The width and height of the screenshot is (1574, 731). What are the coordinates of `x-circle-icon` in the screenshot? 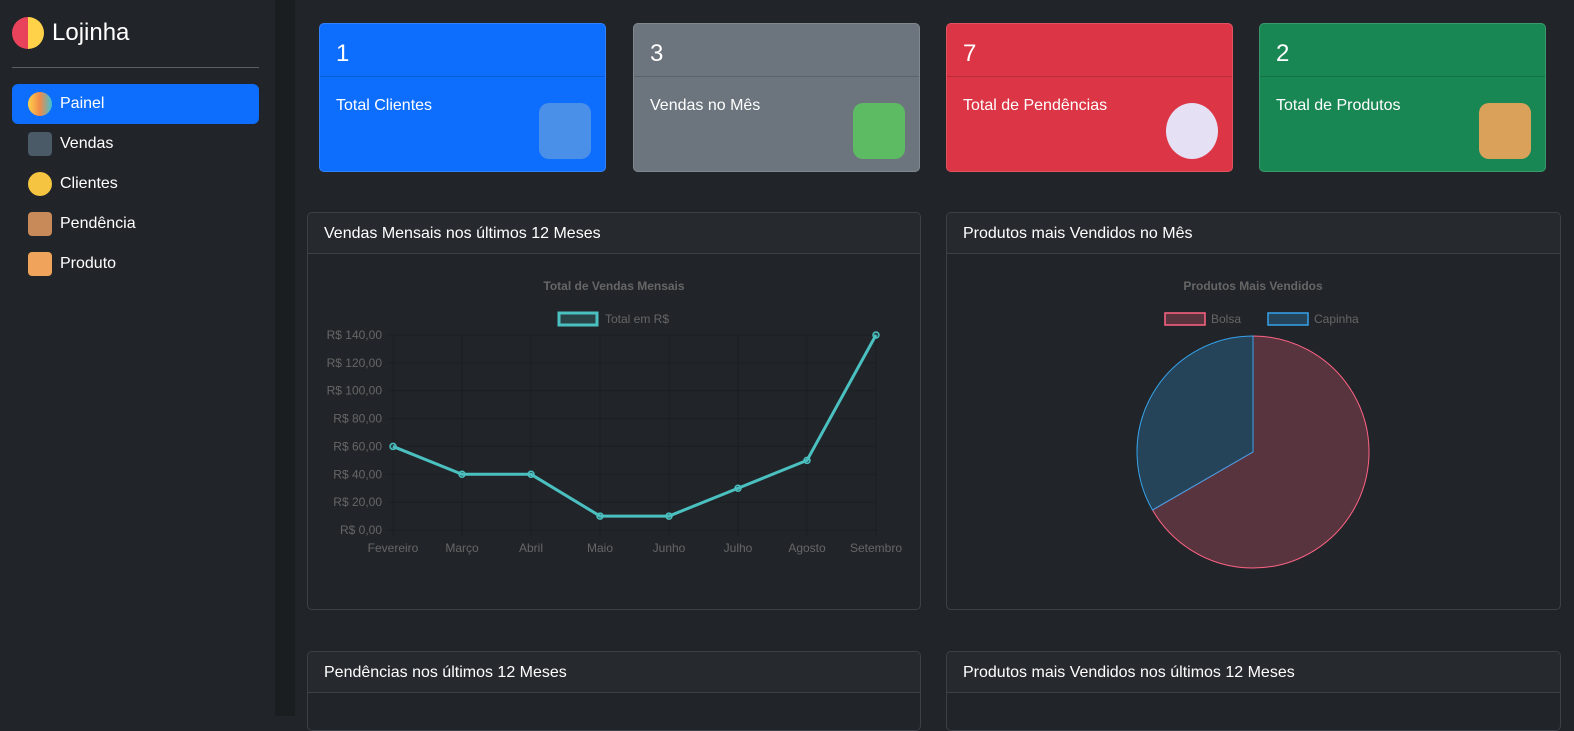 It's located at (1192, 131).